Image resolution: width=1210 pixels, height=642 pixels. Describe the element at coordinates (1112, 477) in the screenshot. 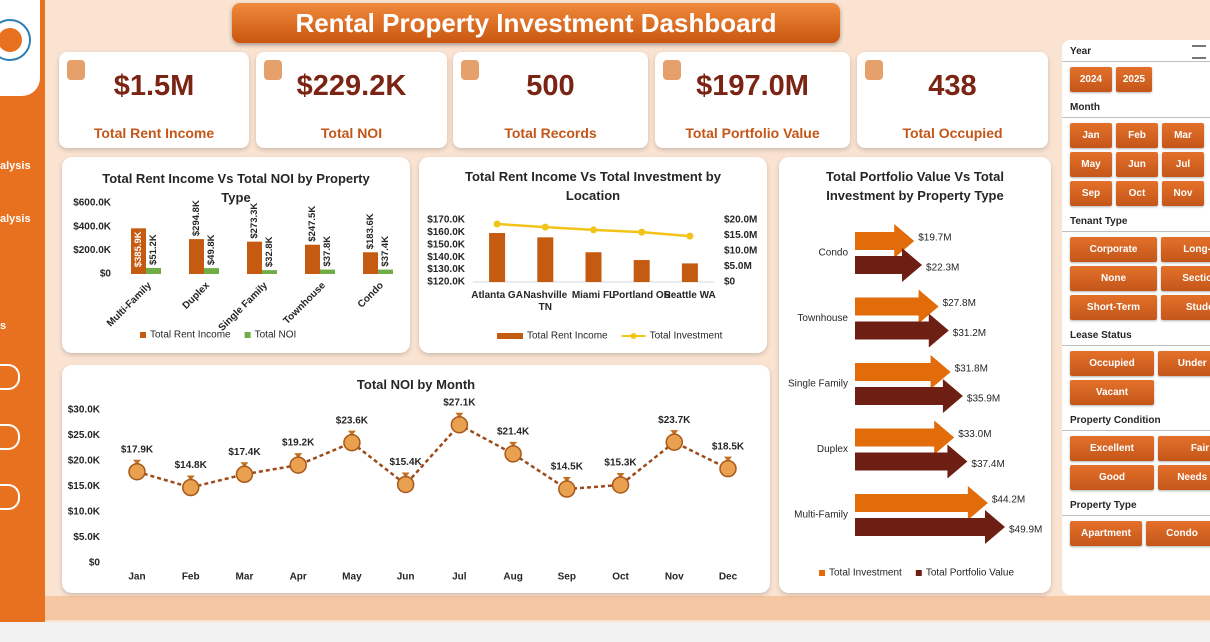

I see `slicer-button: Good` at that location.